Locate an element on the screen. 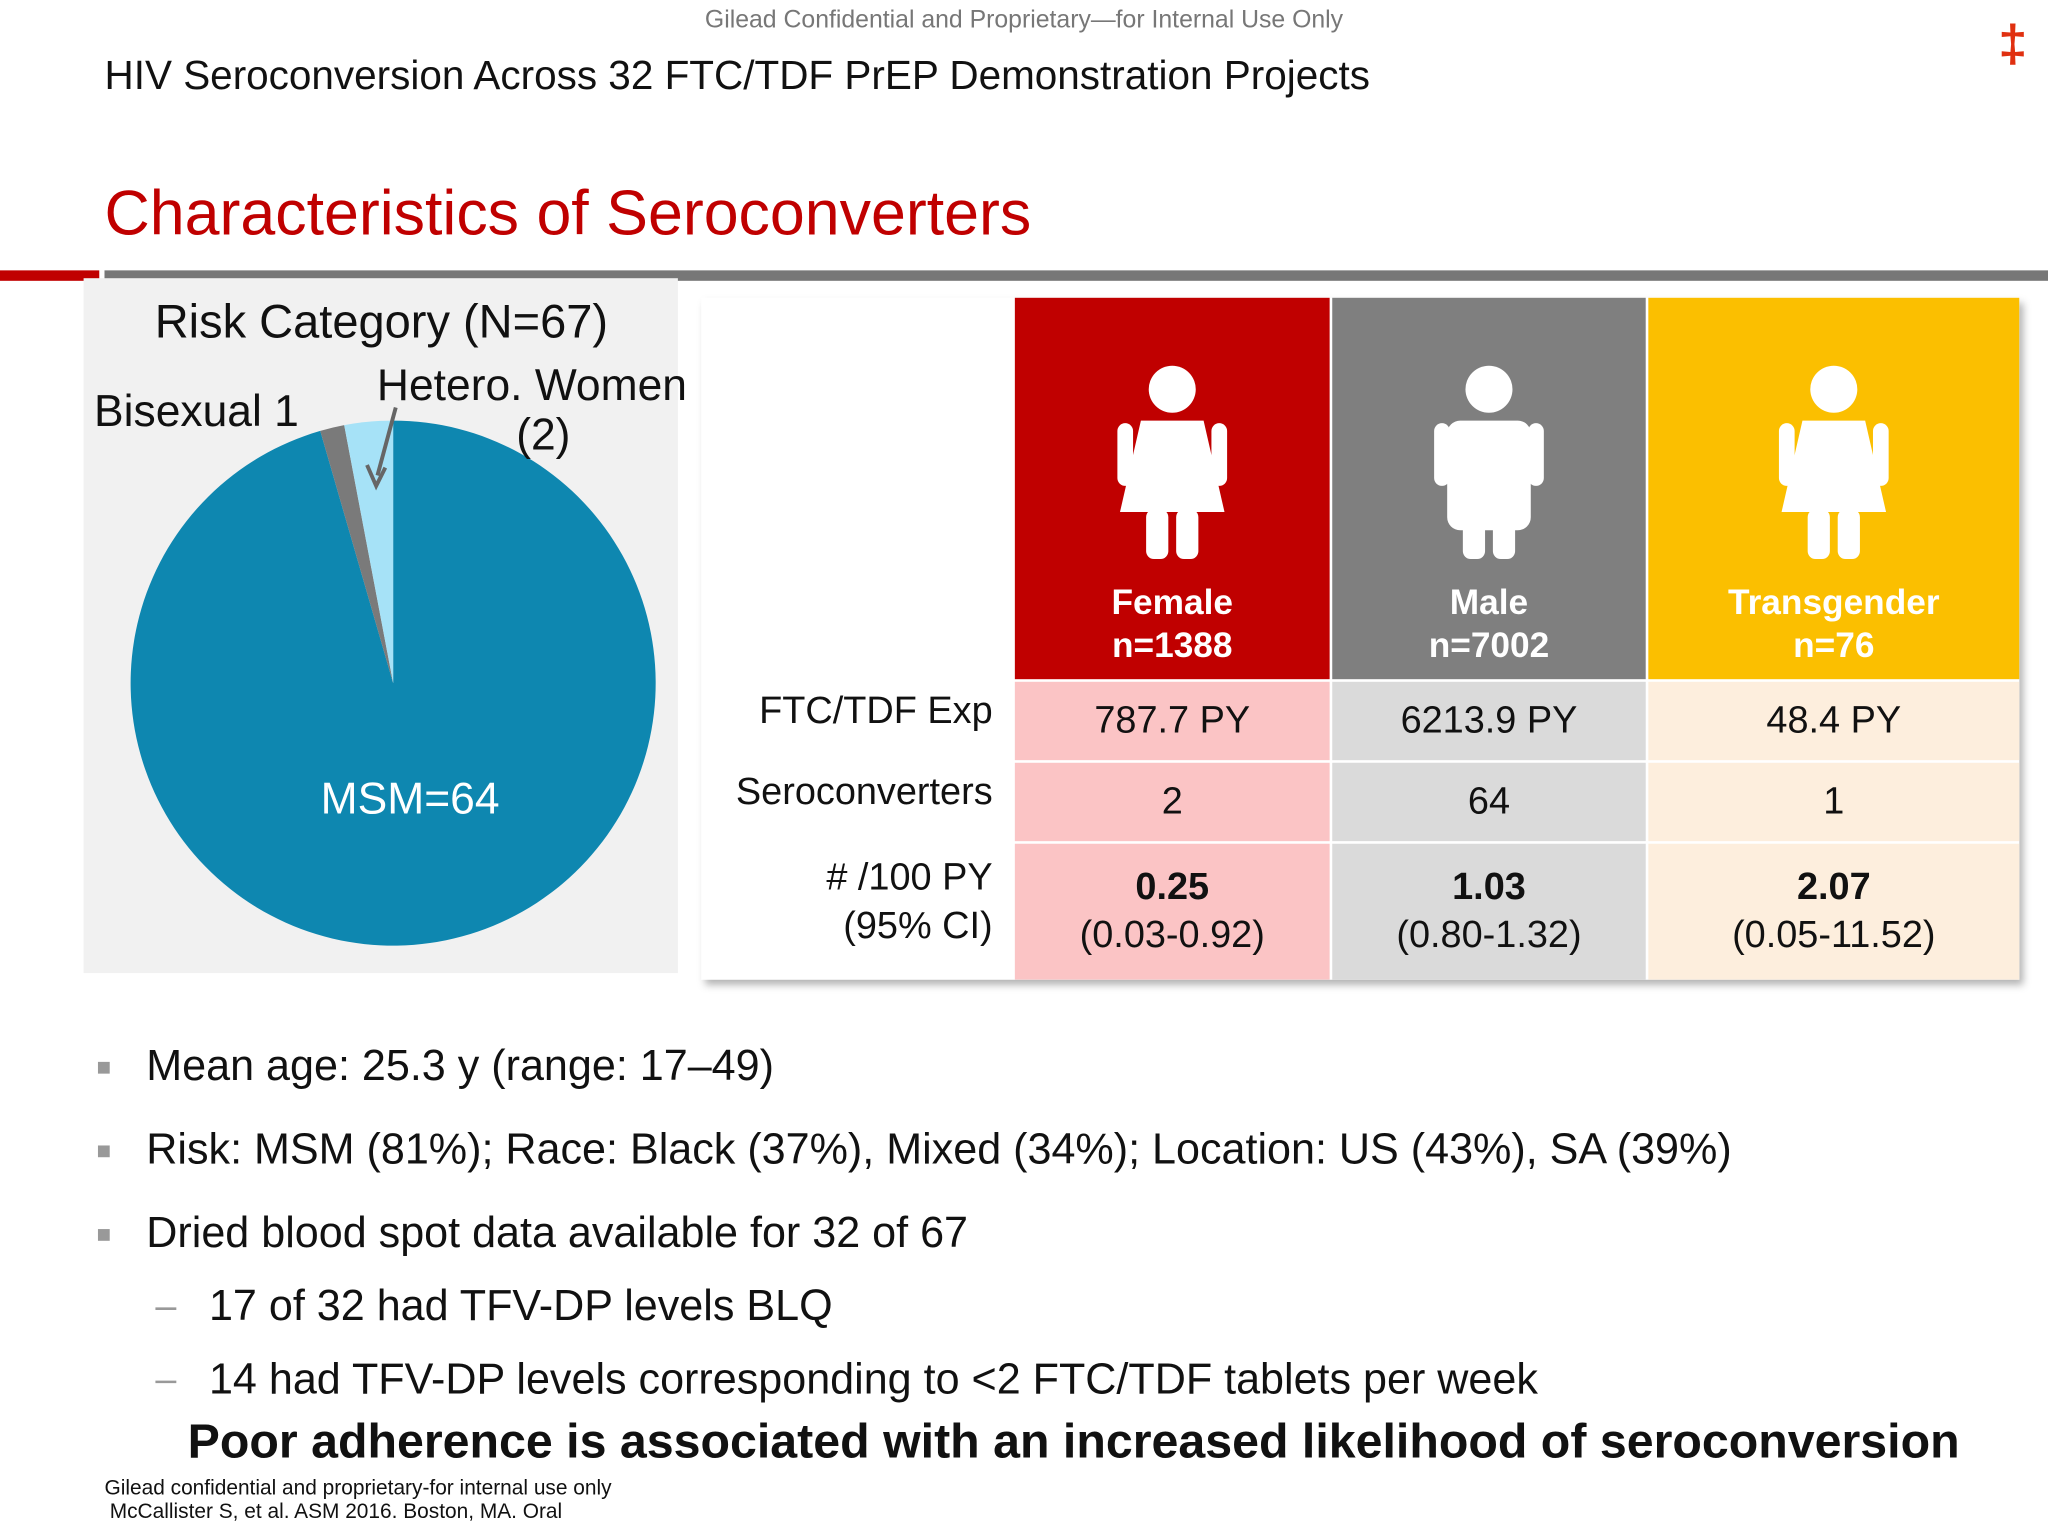 This screenshot has height=1536, width=2048. cell-text: (0.80-1.32) is located at coordinates (1488, 935).